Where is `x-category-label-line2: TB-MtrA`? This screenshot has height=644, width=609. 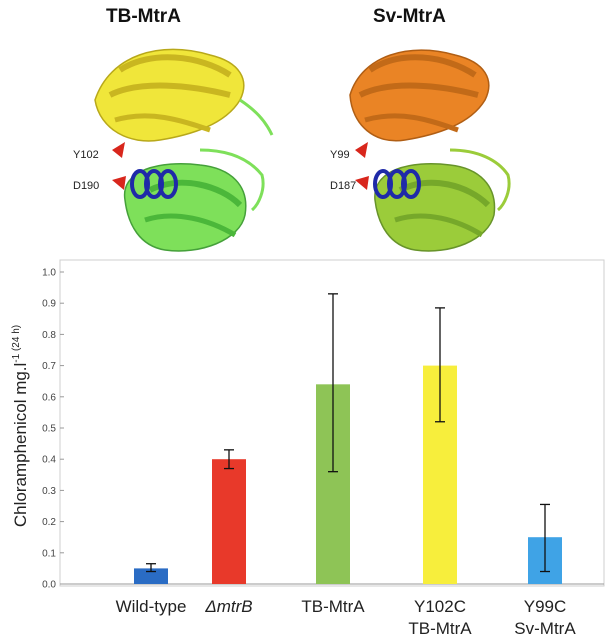
x-category-label-line2: TB-MtrA is located at coordinates (440, 628).